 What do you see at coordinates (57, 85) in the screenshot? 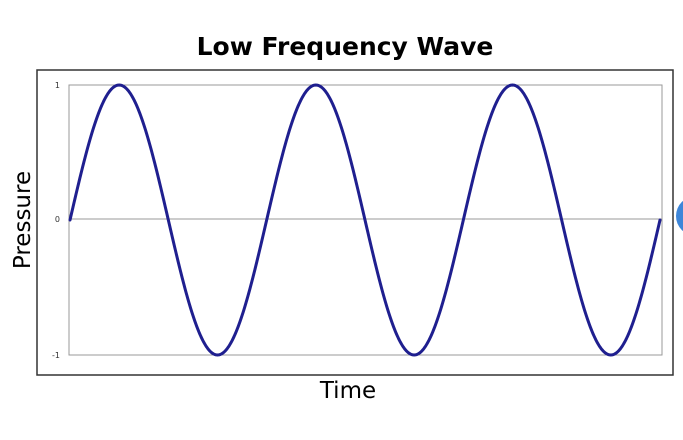
I see `y-tick-label-1: 1` at bounding box center [57, 85].